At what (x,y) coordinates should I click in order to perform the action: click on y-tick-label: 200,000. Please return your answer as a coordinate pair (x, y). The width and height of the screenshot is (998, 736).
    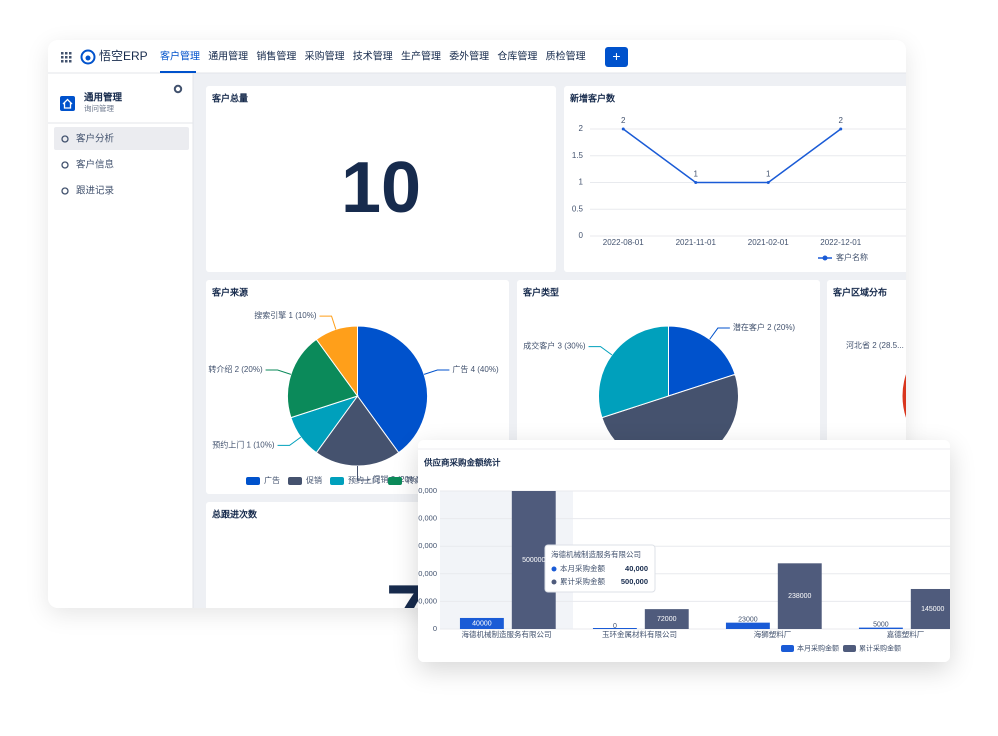
    Looking at the image, I should click on (427, 573).